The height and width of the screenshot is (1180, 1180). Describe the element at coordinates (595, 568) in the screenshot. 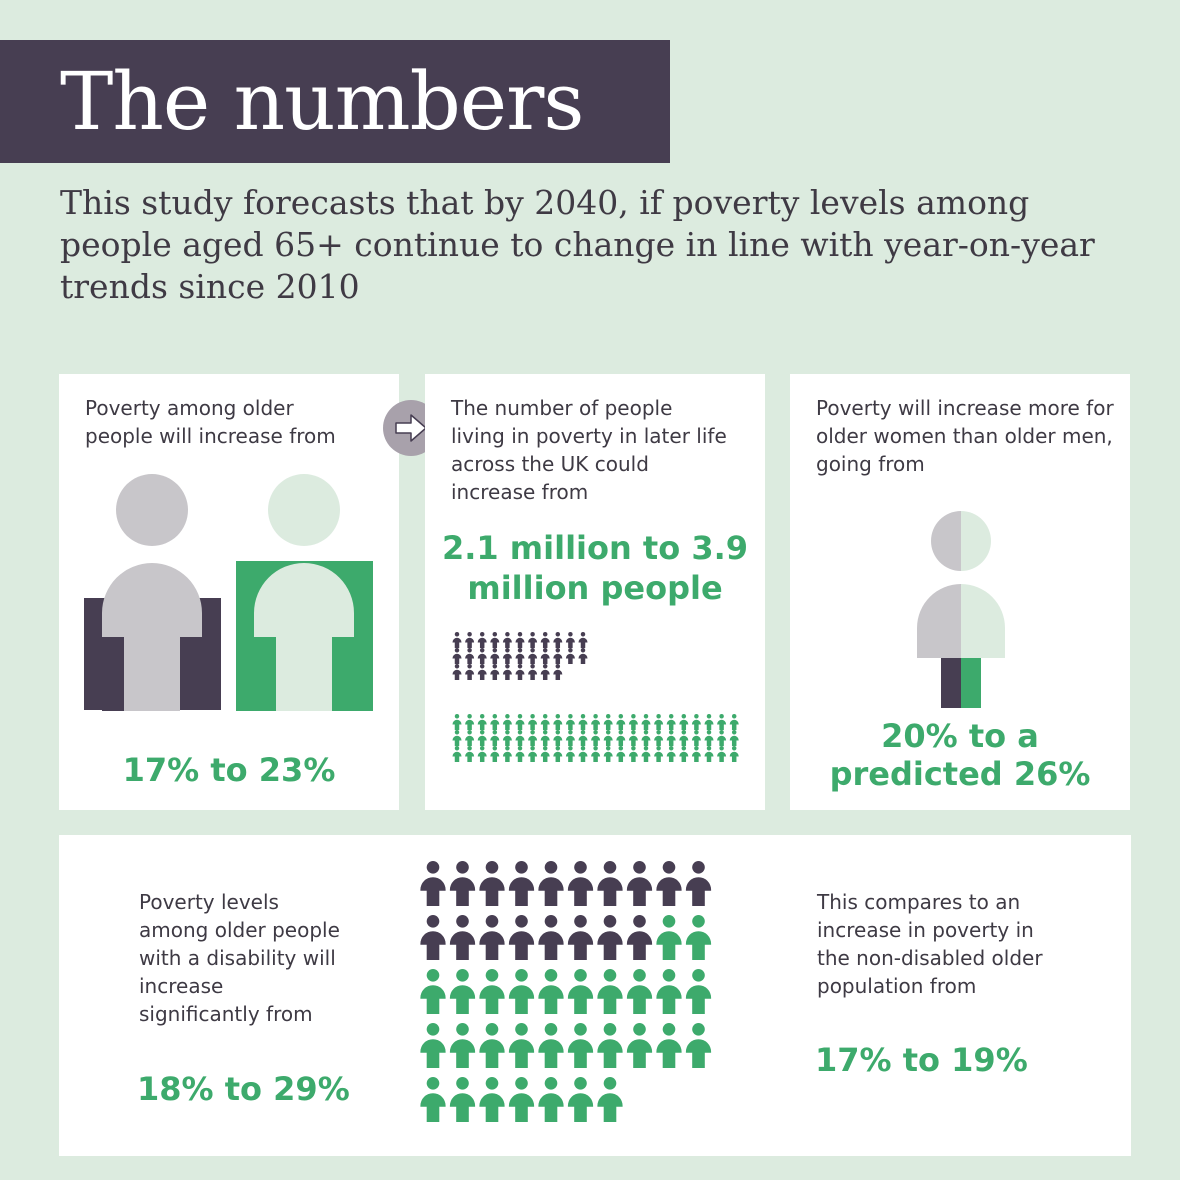

I see `card-people-in-poverty-stat: 2.1 million to 3.9 million people` at that location.